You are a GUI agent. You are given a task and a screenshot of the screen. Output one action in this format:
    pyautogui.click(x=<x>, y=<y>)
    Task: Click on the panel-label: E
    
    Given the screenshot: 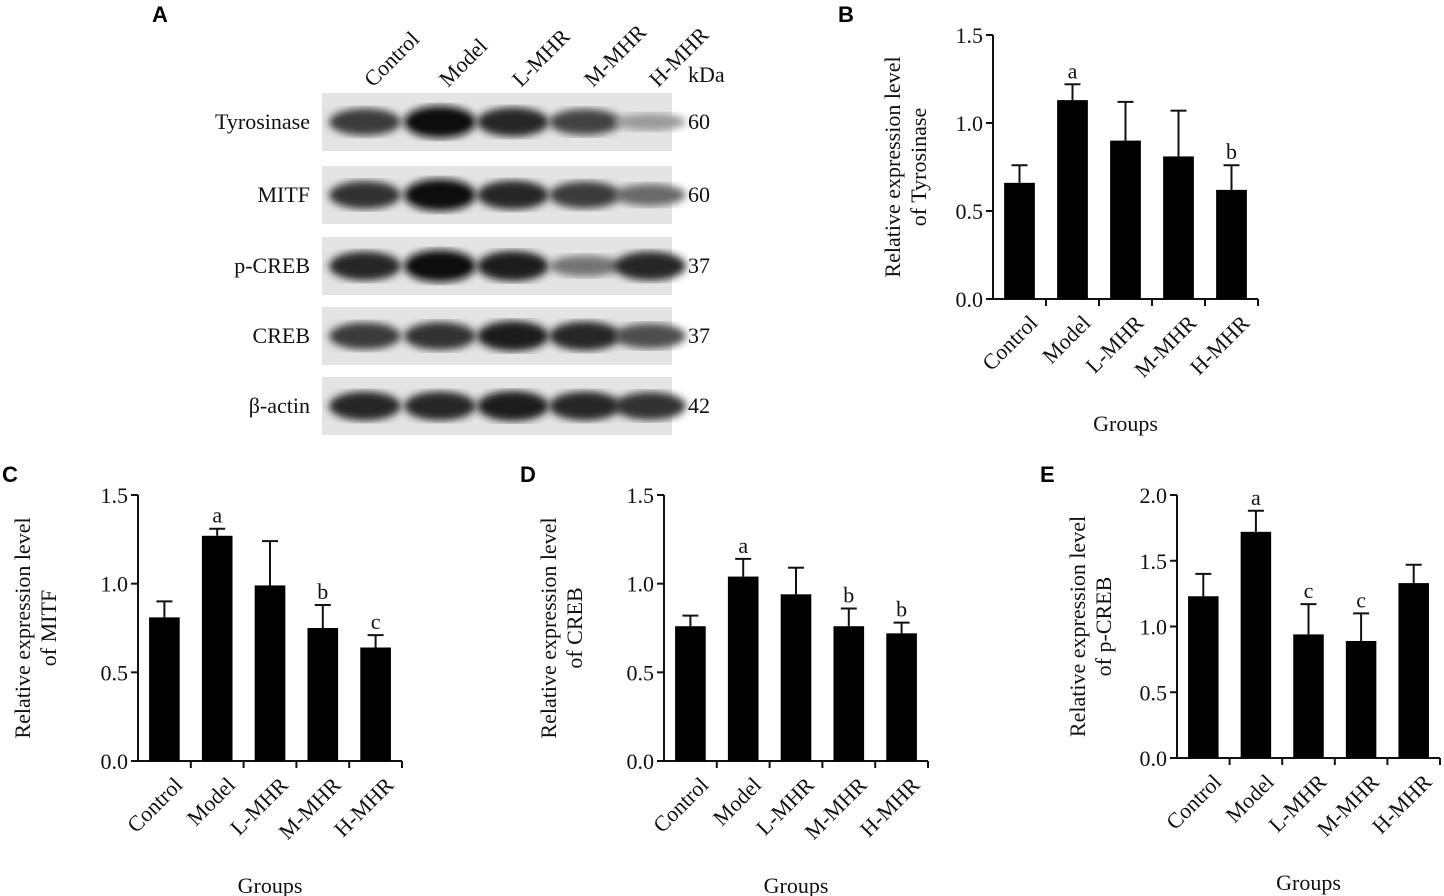 What is the action you would take?
    pyautogui.click(x=1047, y=474)
    